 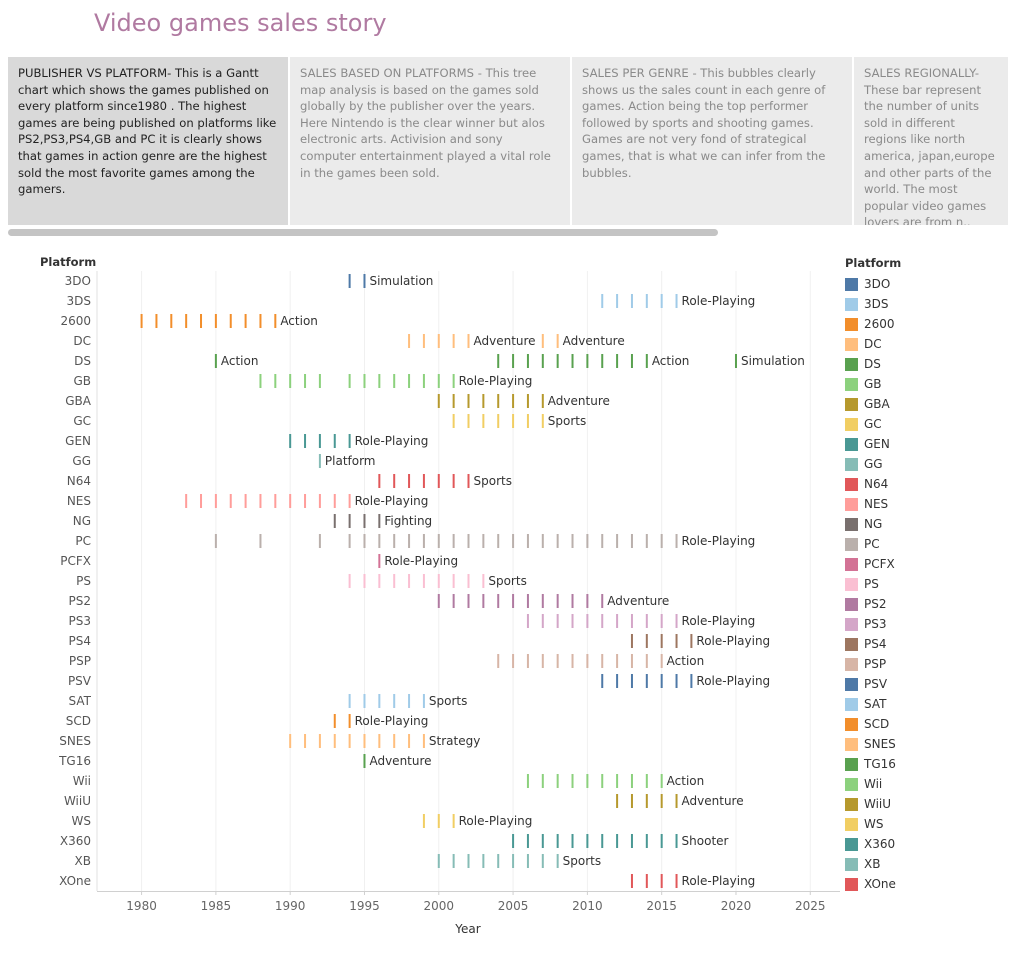 What do you see at coordinates (873, 744) in the screenshot?
I see `legend-item: SNES` at bounding box center [873, 744].